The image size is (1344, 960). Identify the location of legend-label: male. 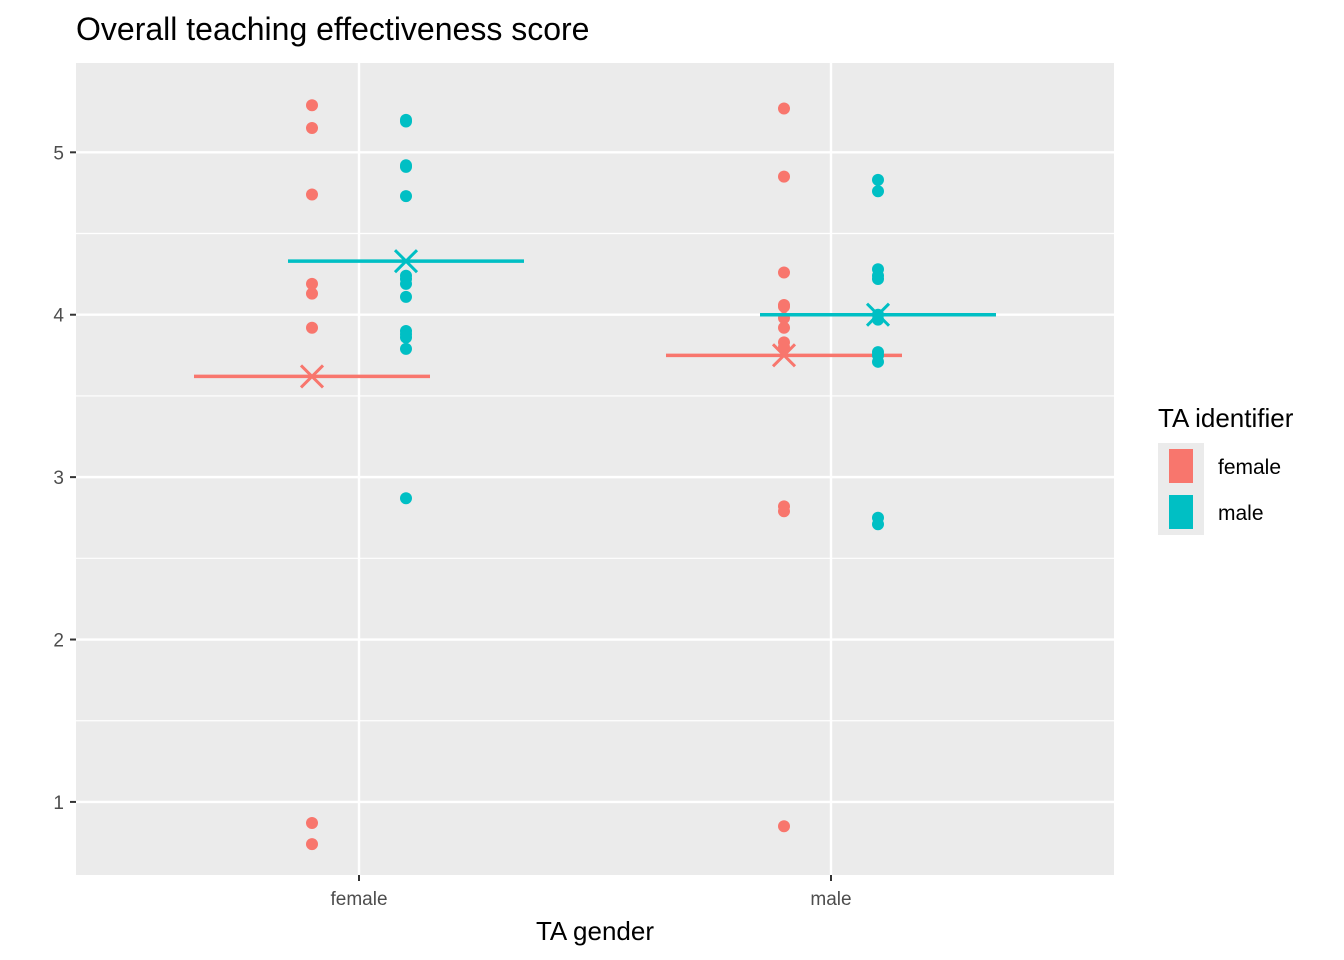
(1241, 513).